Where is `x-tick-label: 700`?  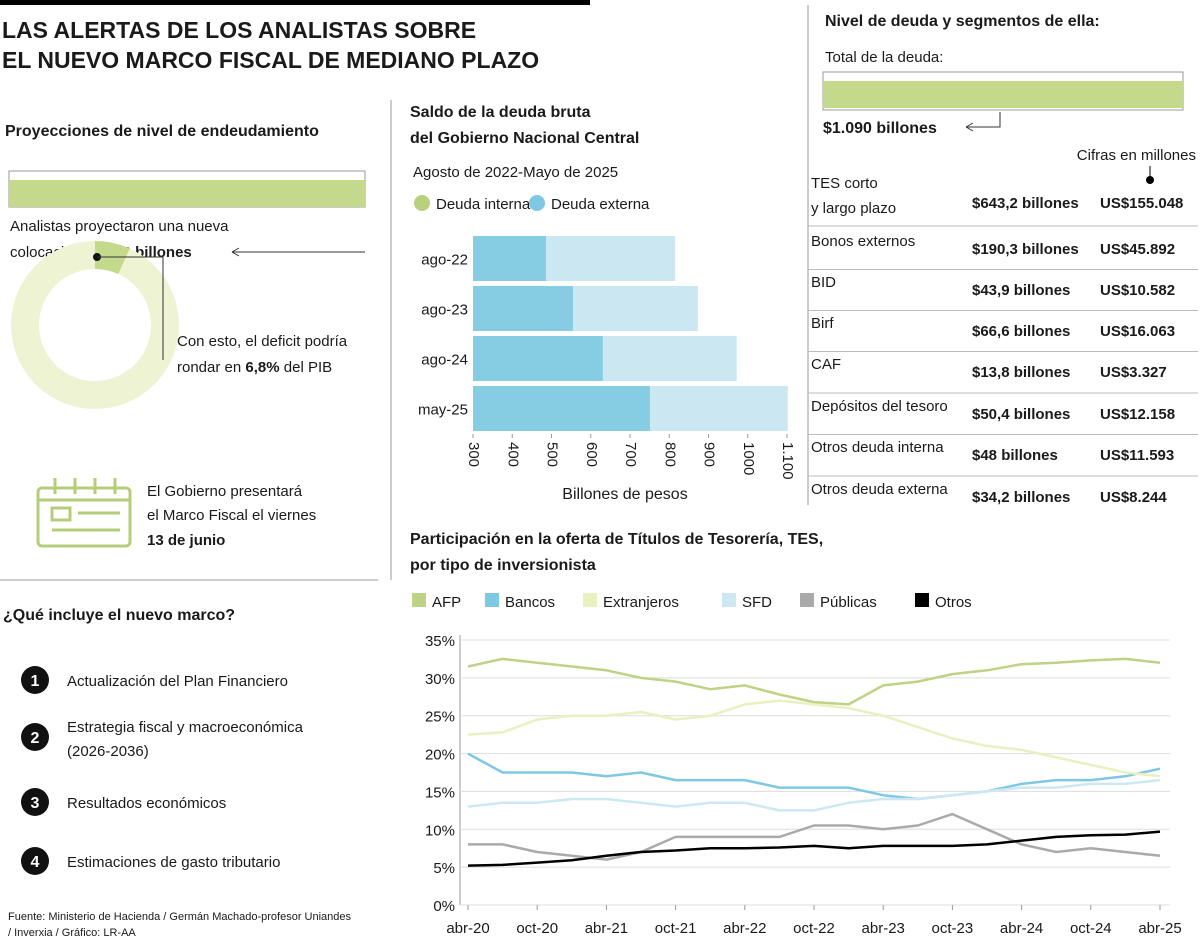
x-tick-label: 700 is located at coordinates (630, 454).